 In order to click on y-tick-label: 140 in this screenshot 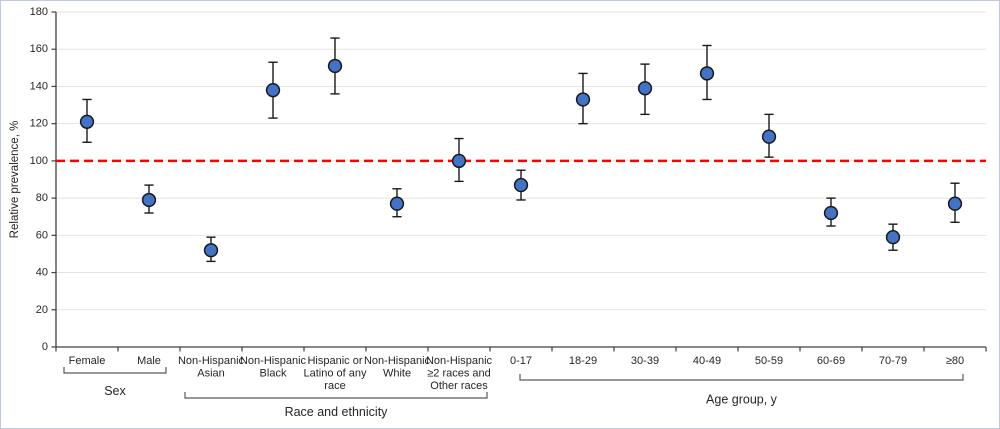, I will do `click(39, 86)`.